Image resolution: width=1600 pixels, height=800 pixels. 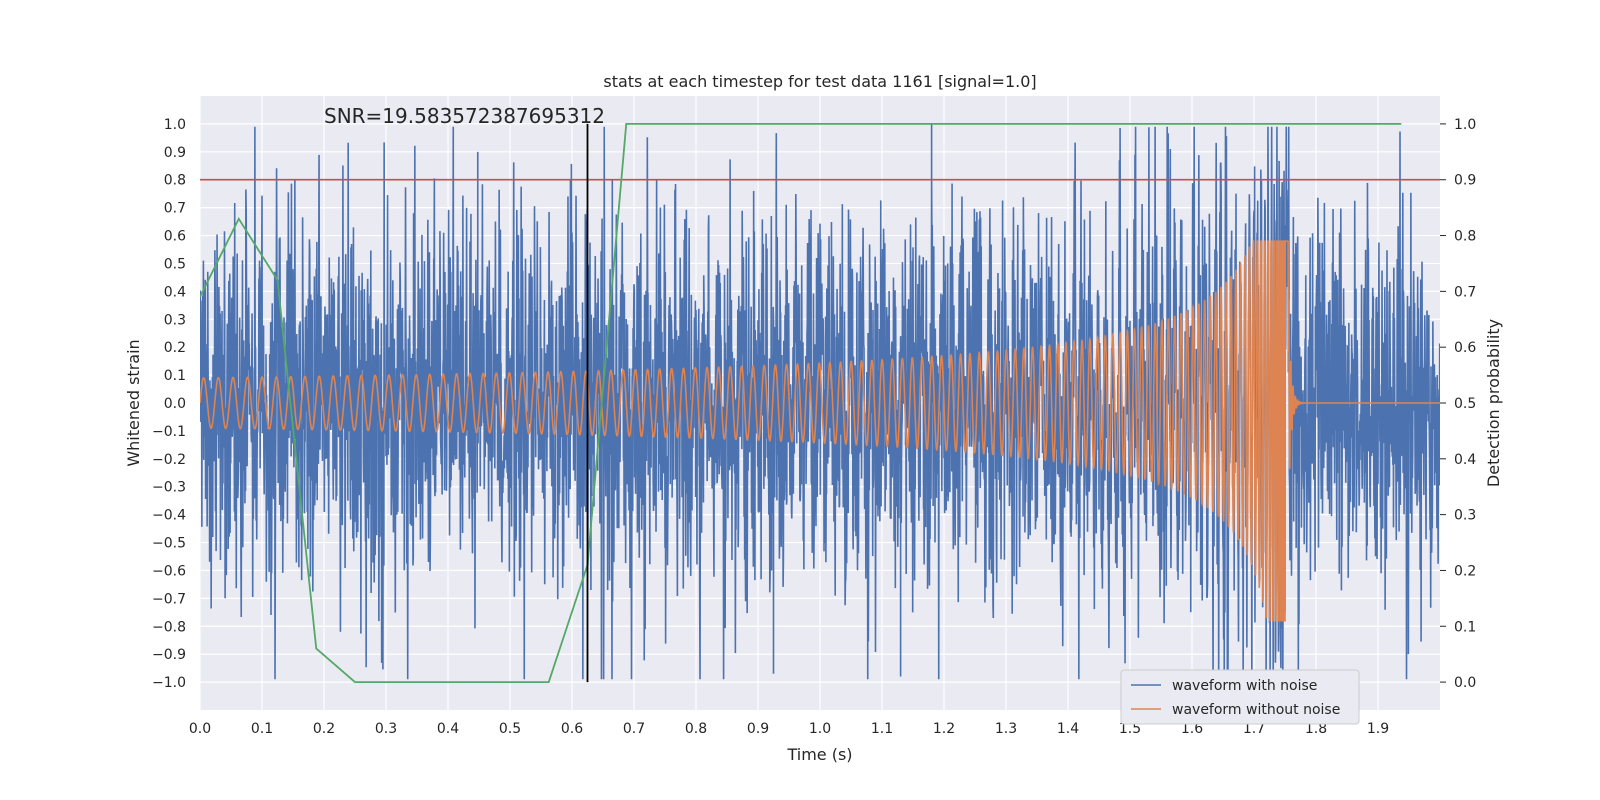 I want to click on y-right-tick-label: 0.3, so click(x=1465, y=516).